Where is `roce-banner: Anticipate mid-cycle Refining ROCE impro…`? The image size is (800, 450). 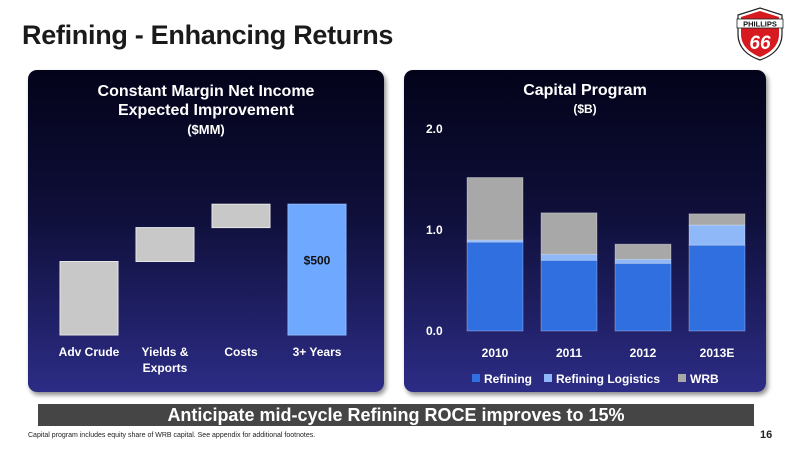
roce-banner: Anticipate mid-cycle Refining ROCE impro… is located at coordinates (396, 415).